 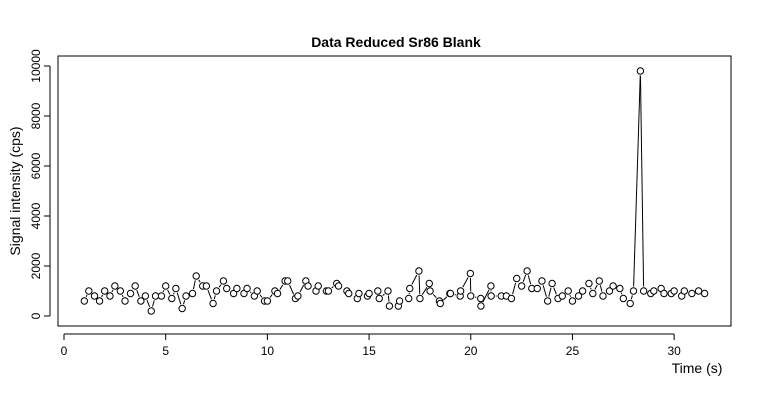 I want to click on x-tick-label: 5, so click(x=165, y=351).